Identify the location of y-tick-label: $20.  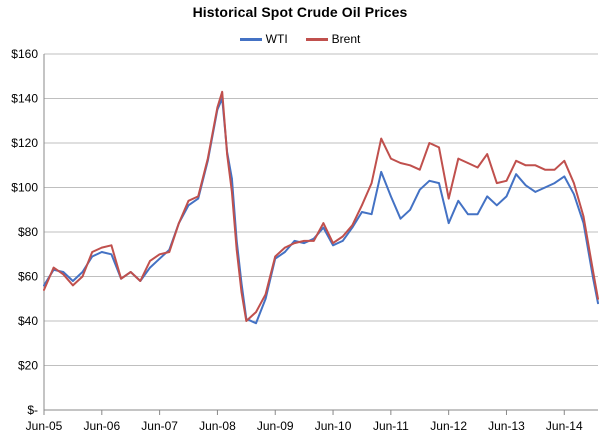
(28, 366).